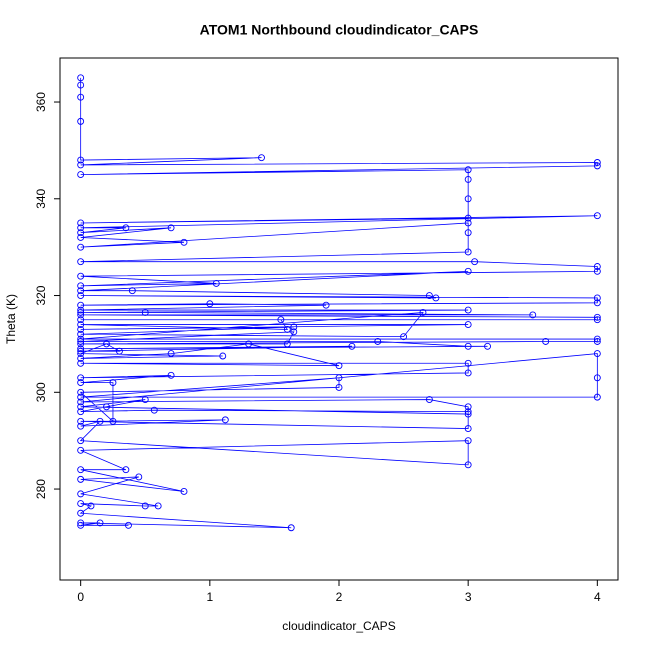  Describe the element at coordinates (338, 626) in the screenshot. I see `x-axis-label: cloudindicator_CAPS` at that location.